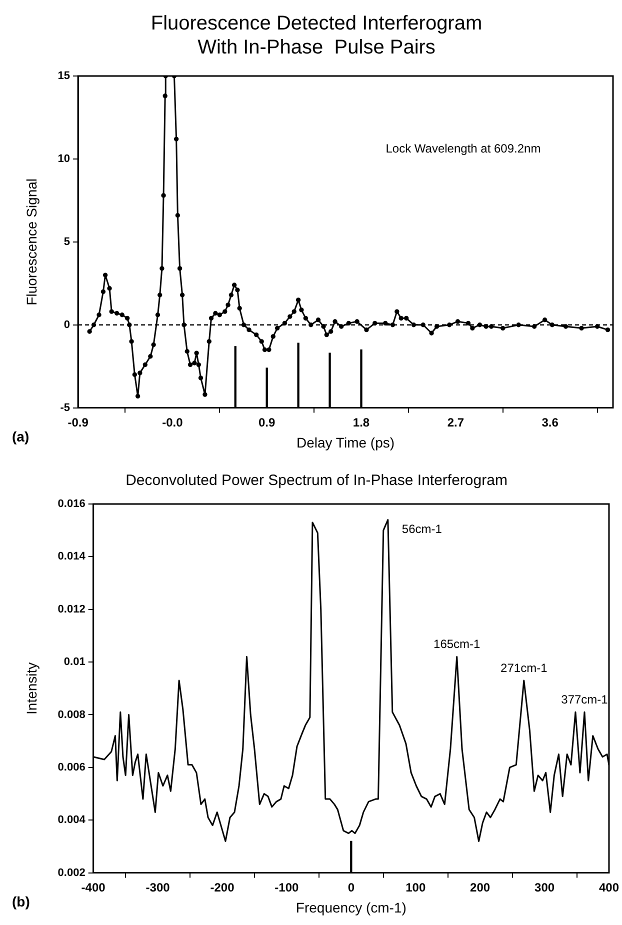  What do you see at coordinates (65, 408) in the screenshot?
I see `y-tick-label: -5` at bounding box center [65, 408].